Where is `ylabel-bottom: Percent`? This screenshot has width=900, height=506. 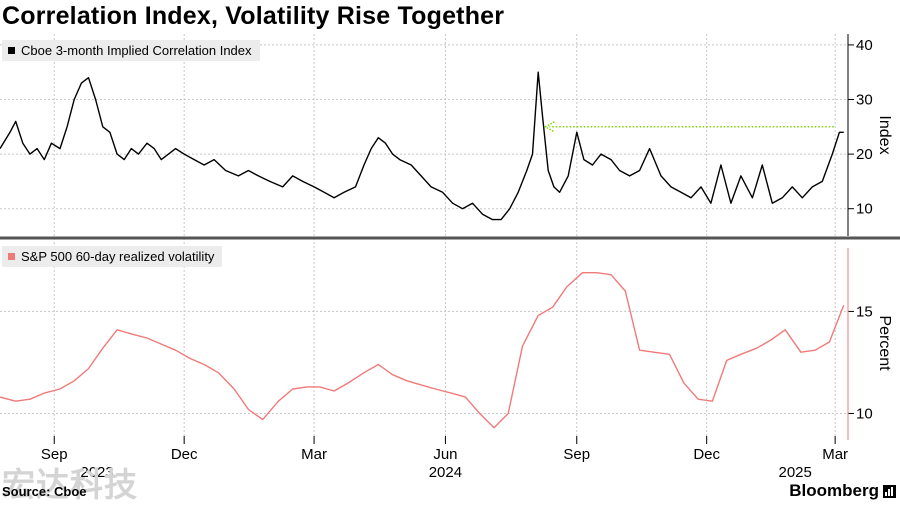 ylabel-bottom: Percent is located at coordinates (884, 343).